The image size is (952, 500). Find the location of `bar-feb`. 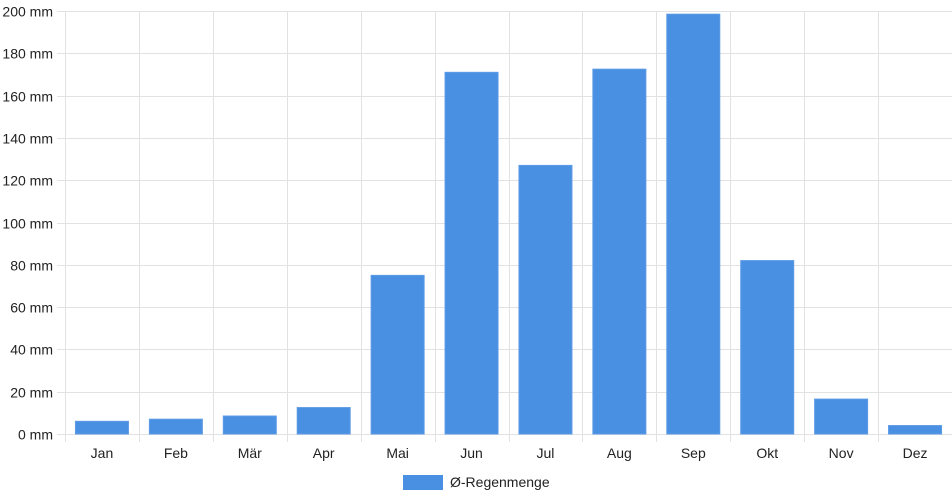

bar-feb is located at coordinates (175, 426).